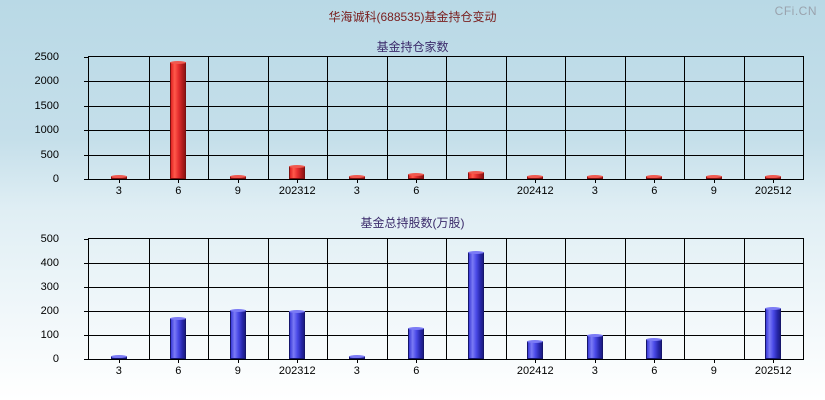  I want to click on chart-bottom-title: 基金总持股数(万股), so click(412, 223).